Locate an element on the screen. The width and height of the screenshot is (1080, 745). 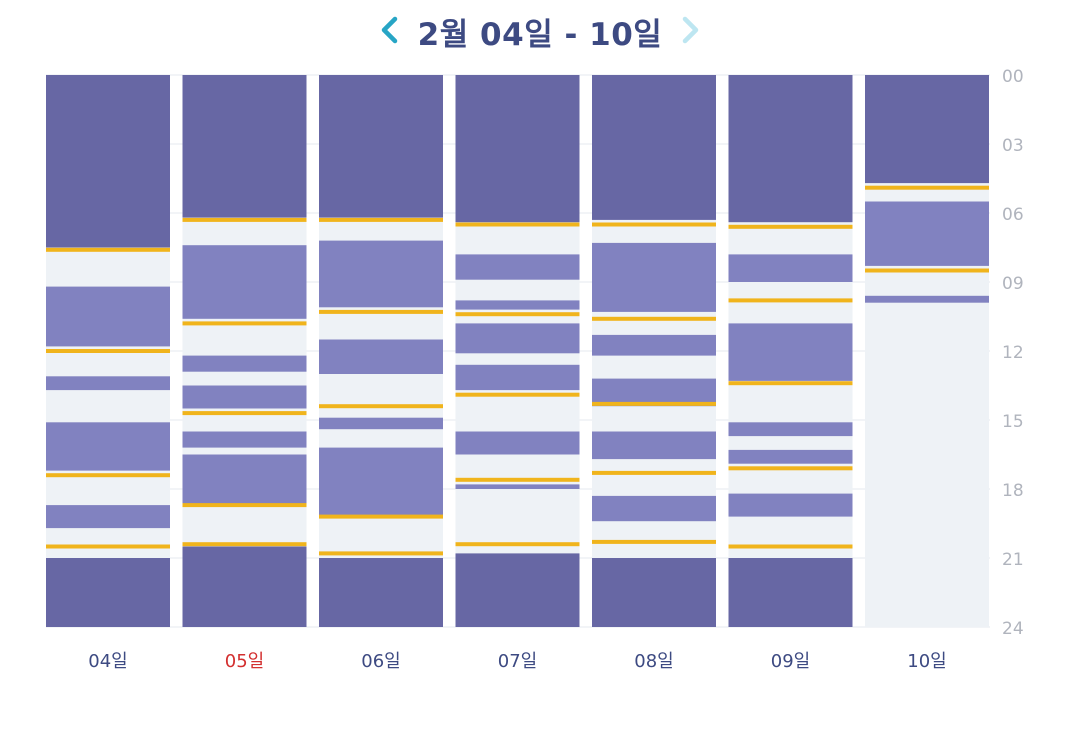
hour-tick-label: 21 is located at coordinates (1013, 560).